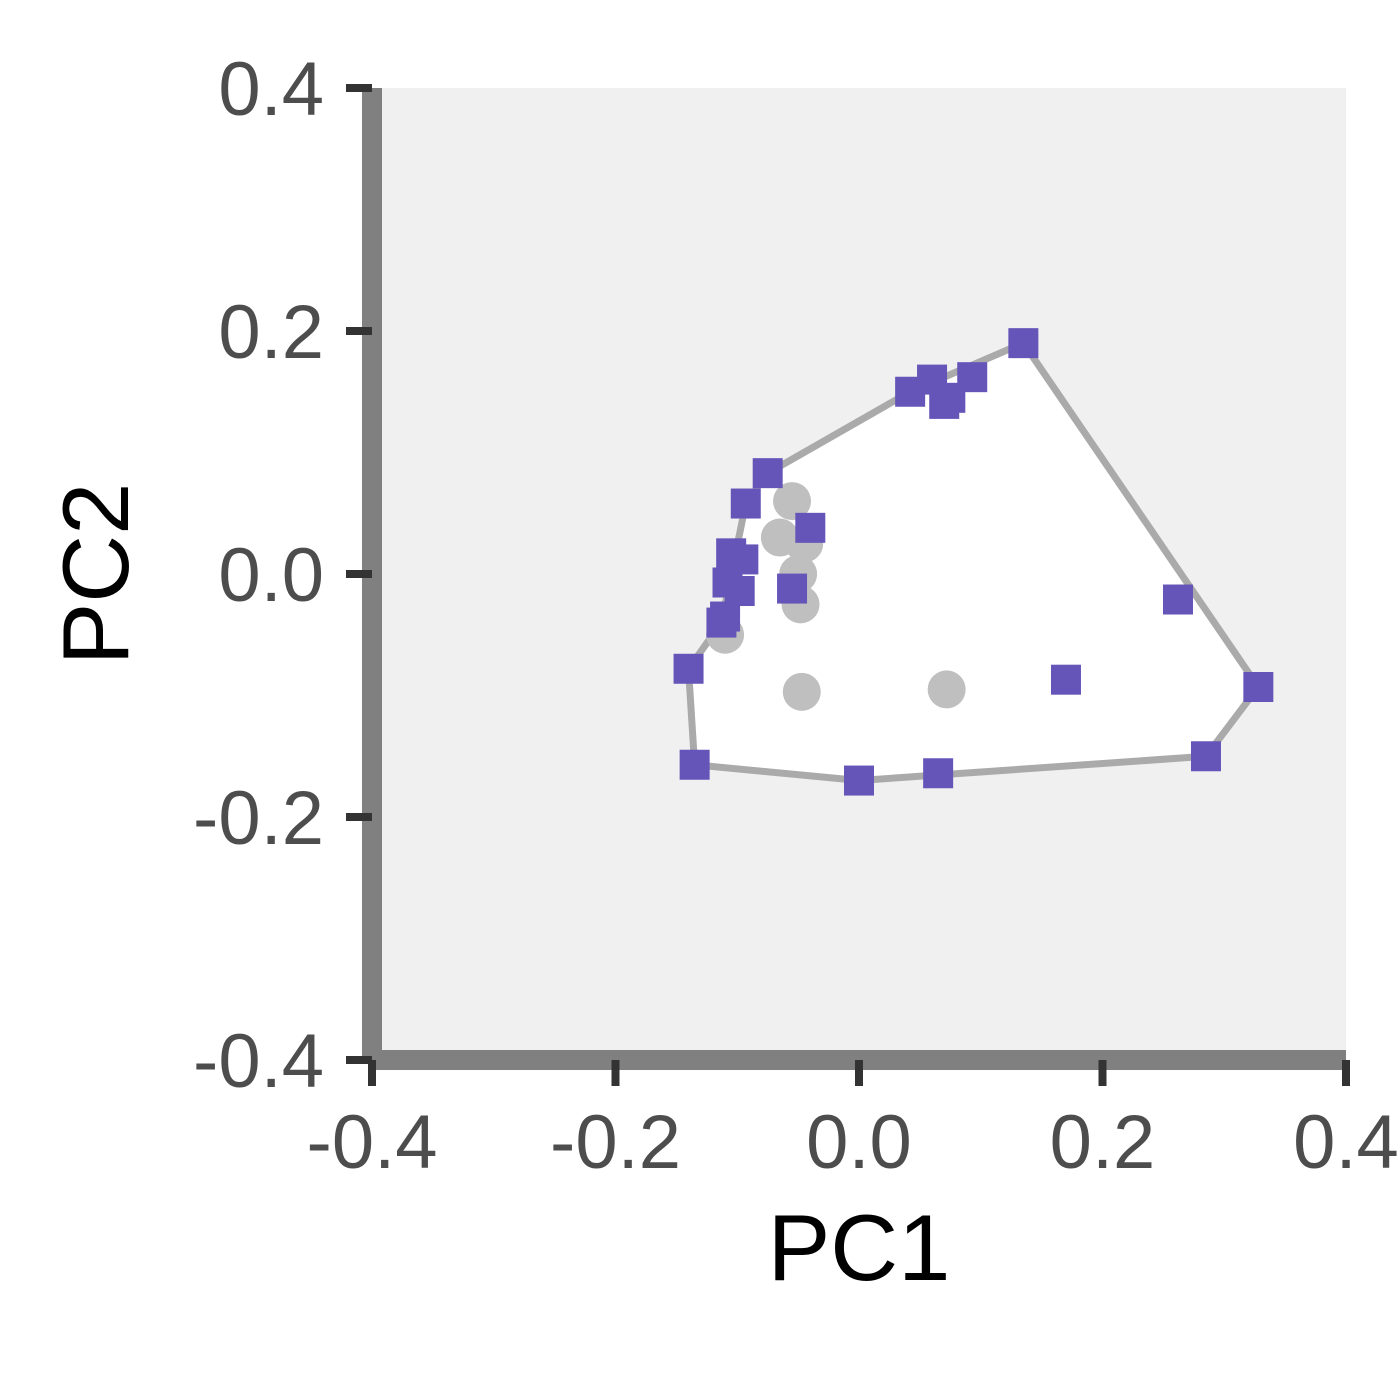 The width and height of the screenshot is (1400, 1400). Describe the element at coordinates (271, 575) in the screenshot. I see `y-tick-label: 0.0` at that location.